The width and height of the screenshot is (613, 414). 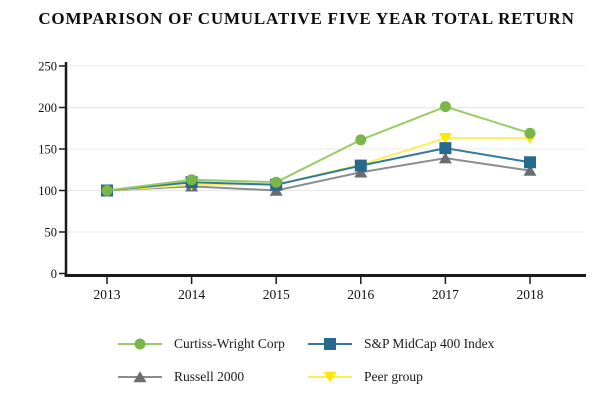 I want to click on legend-item-peer-group: Peer group, so click(x=401, y=377).